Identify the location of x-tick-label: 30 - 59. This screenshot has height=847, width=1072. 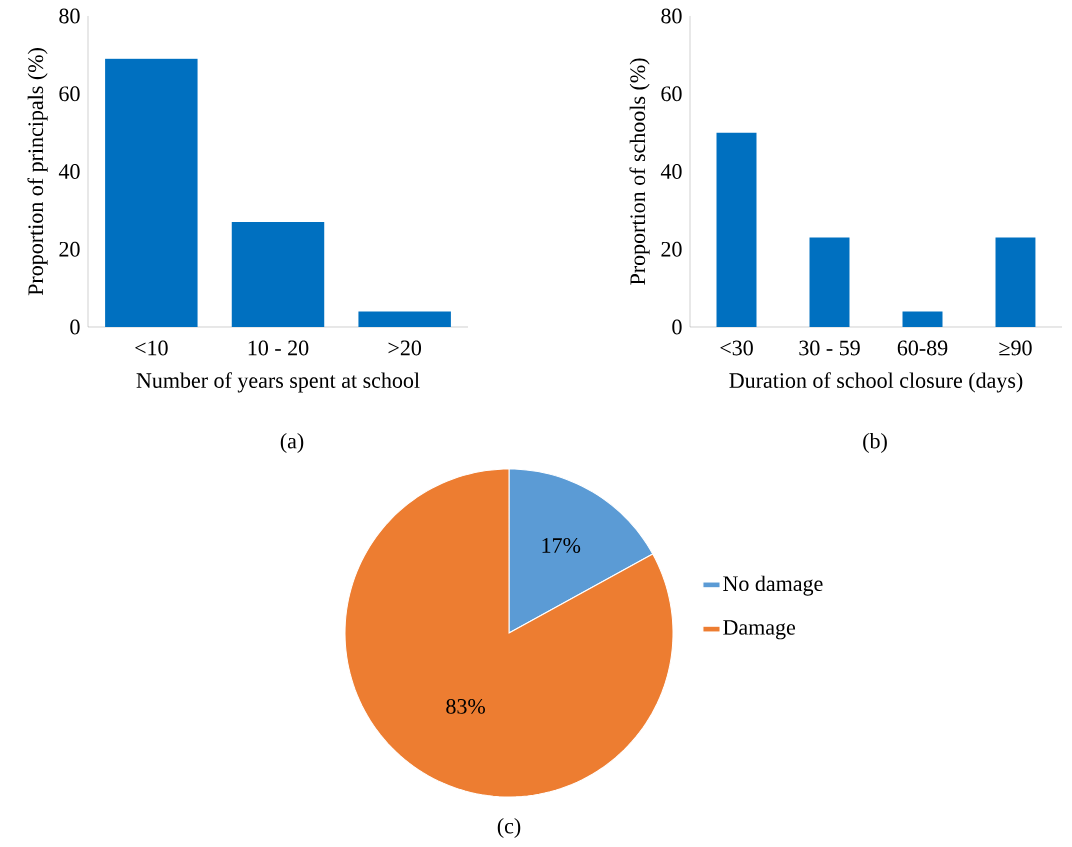
(829, 348).